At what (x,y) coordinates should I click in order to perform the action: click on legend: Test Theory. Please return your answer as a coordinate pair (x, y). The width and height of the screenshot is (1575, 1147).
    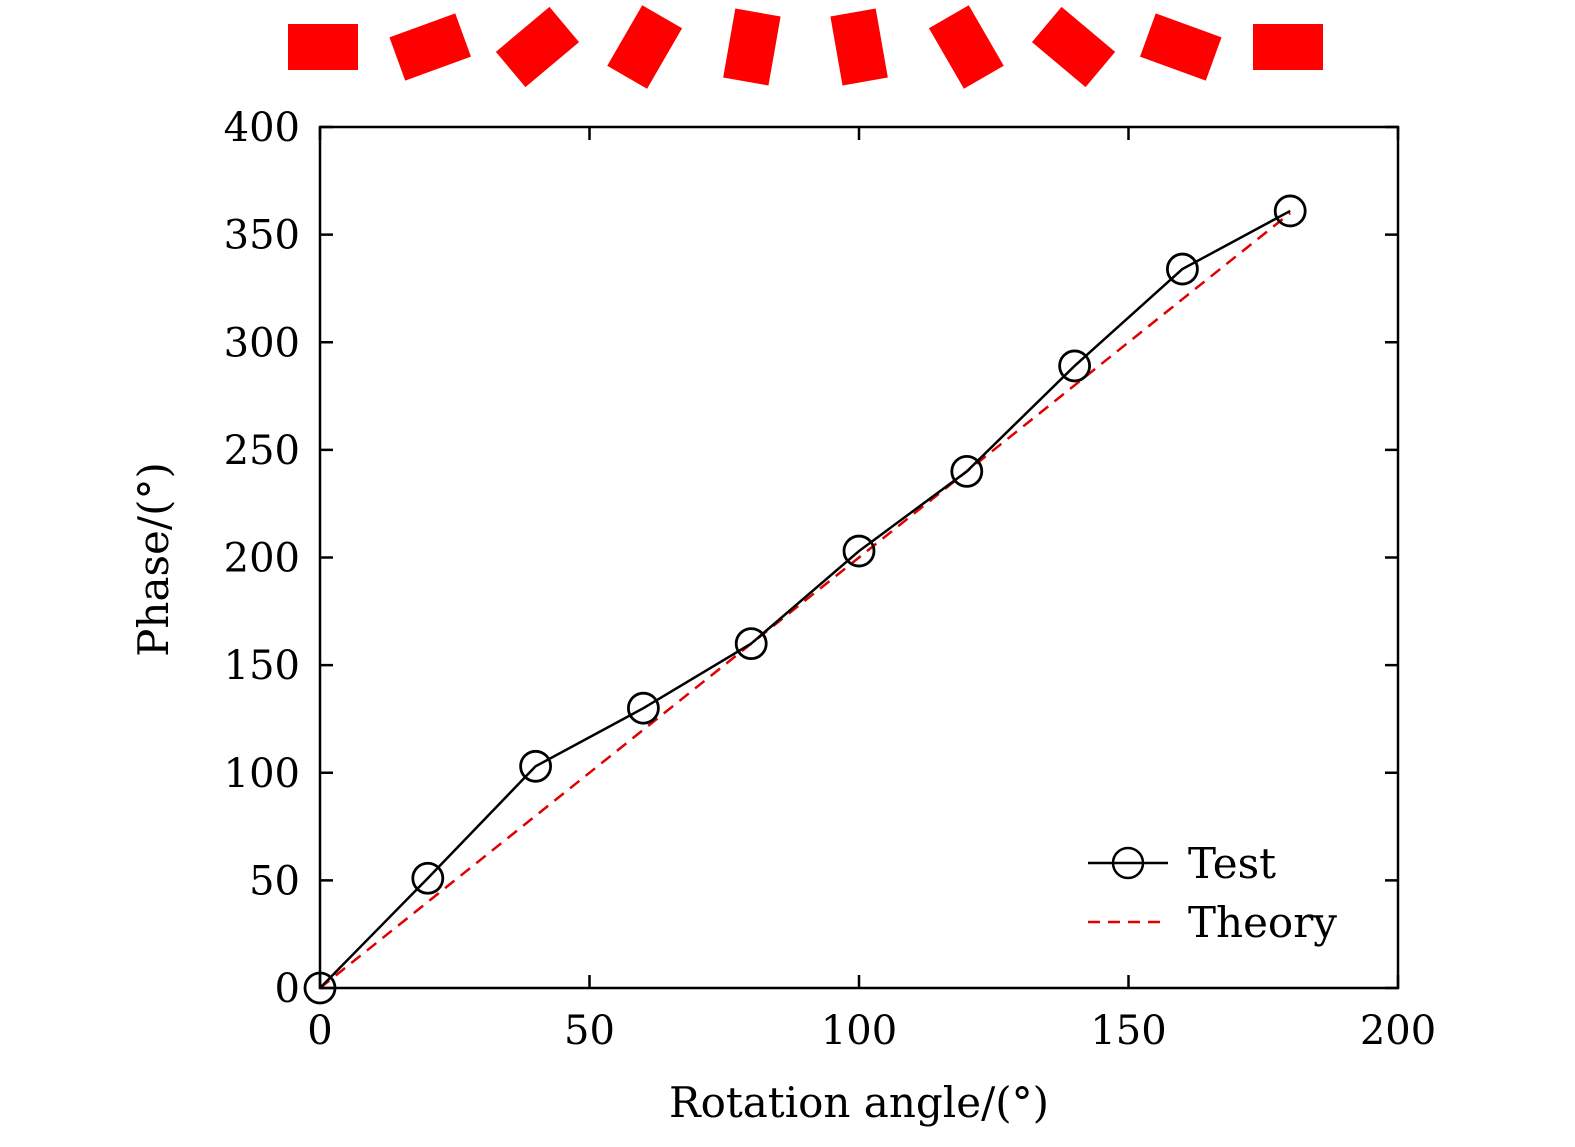
    Looking at the image, I should click on (1212, 893).